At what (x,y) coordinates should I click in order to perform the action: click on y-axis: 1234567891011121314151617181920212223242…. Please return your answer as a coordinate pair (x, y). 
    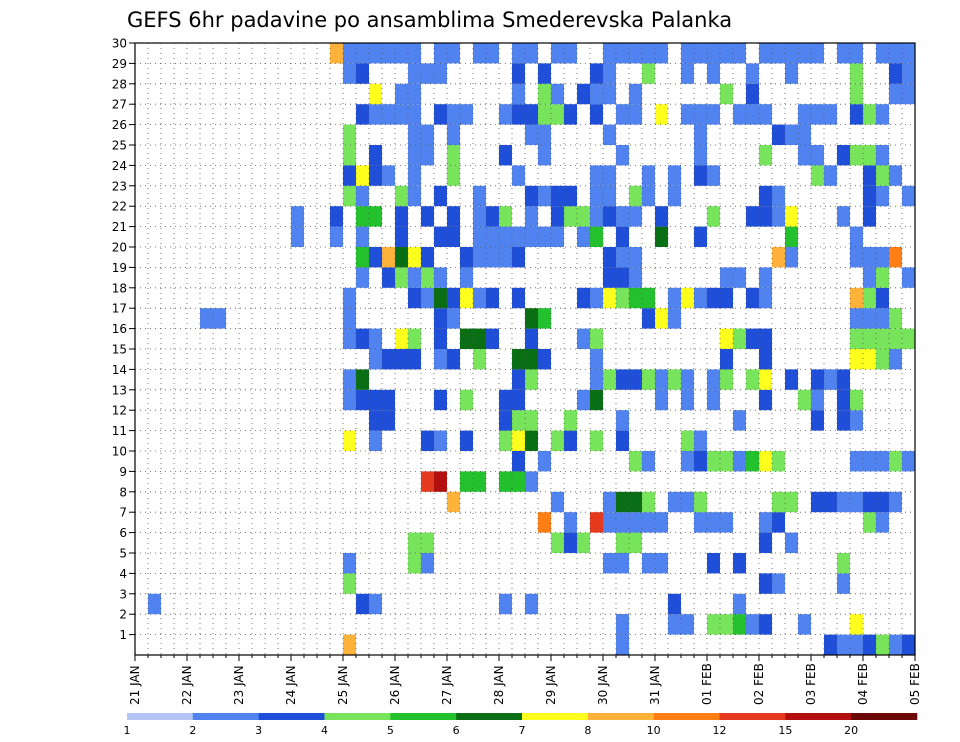
    Looking at the image, I should click on (123, 339).